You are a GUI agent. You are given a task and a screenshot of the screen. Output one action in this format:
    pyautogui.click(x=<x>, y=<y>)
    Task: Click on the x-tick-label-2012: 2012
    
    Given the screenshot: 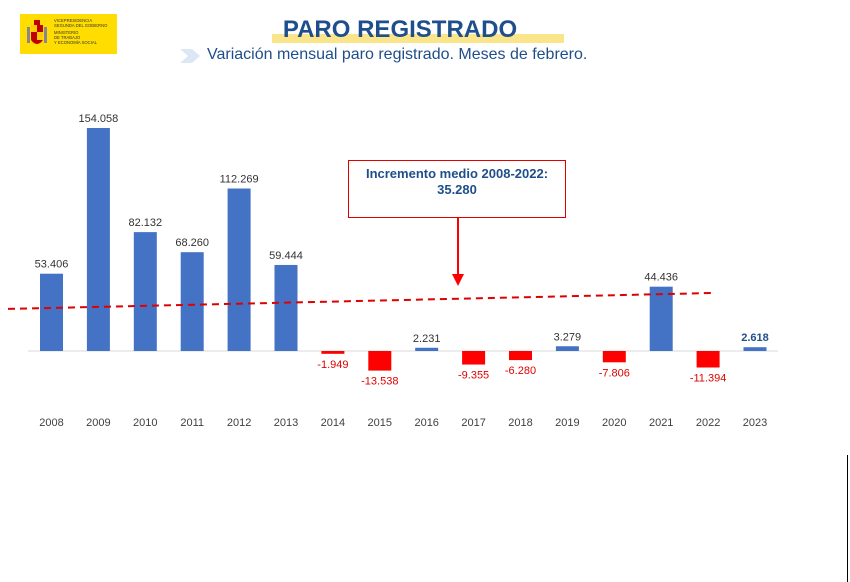 What is the action you would take?
    pyautogui.click(x=239, y=423)
    